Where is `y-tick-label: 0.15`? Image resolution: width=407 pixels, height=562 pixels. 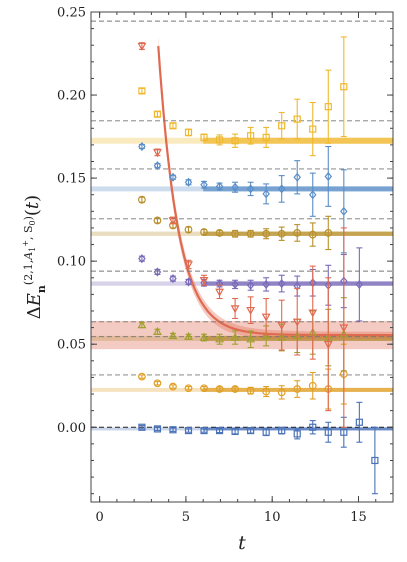
y-tick-label: 0.15 is located at coordinates (71, 179).